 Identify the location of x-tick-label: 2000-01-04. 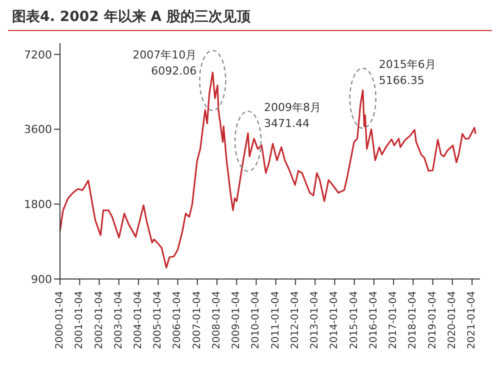
(60, 320).